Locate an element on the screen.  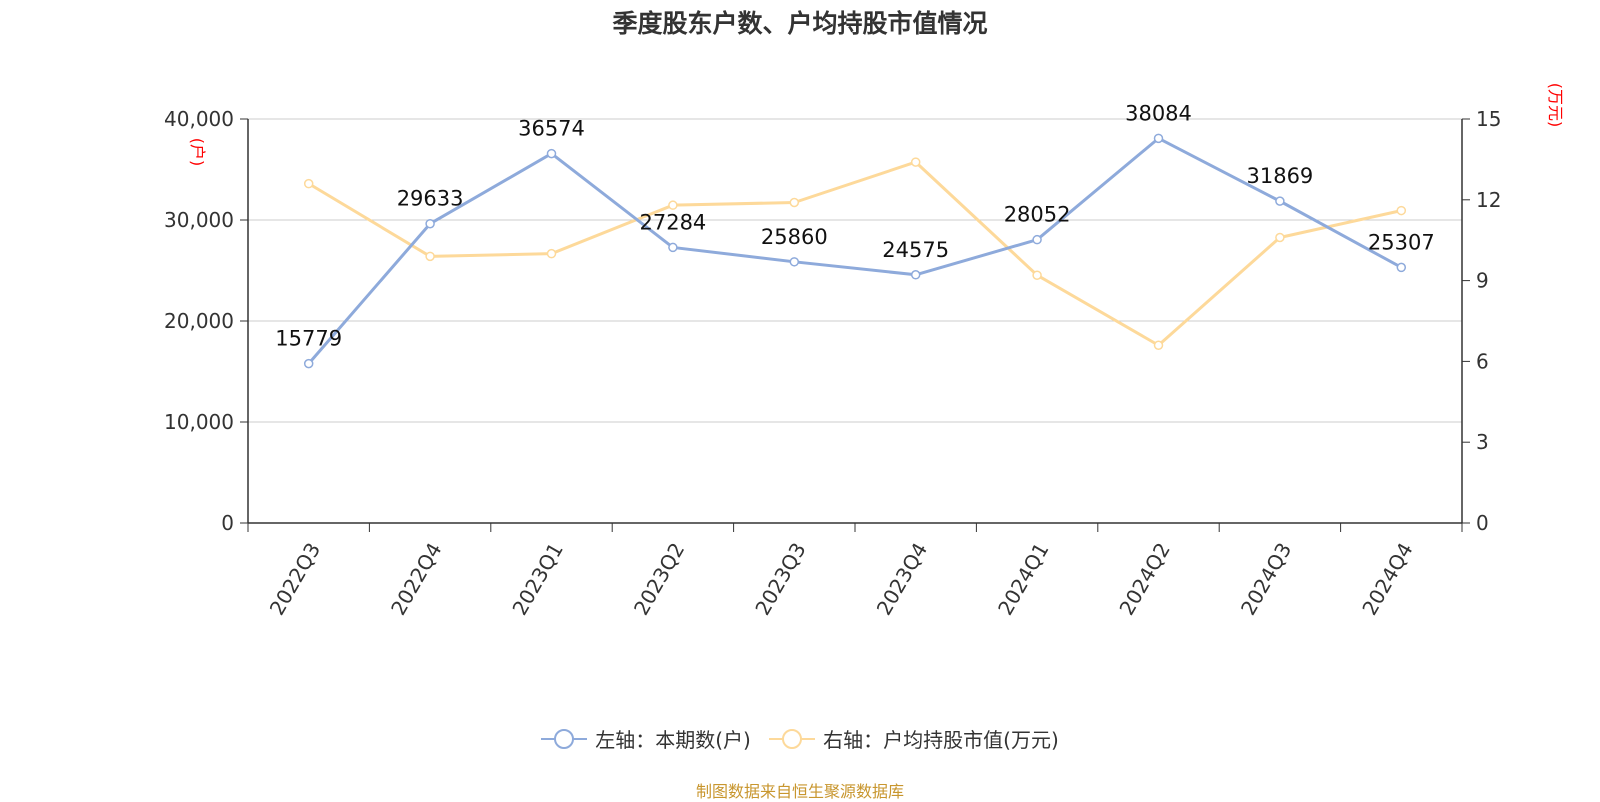
x-tick-label: 2024Q4 is located at coordinates (1387, 579).